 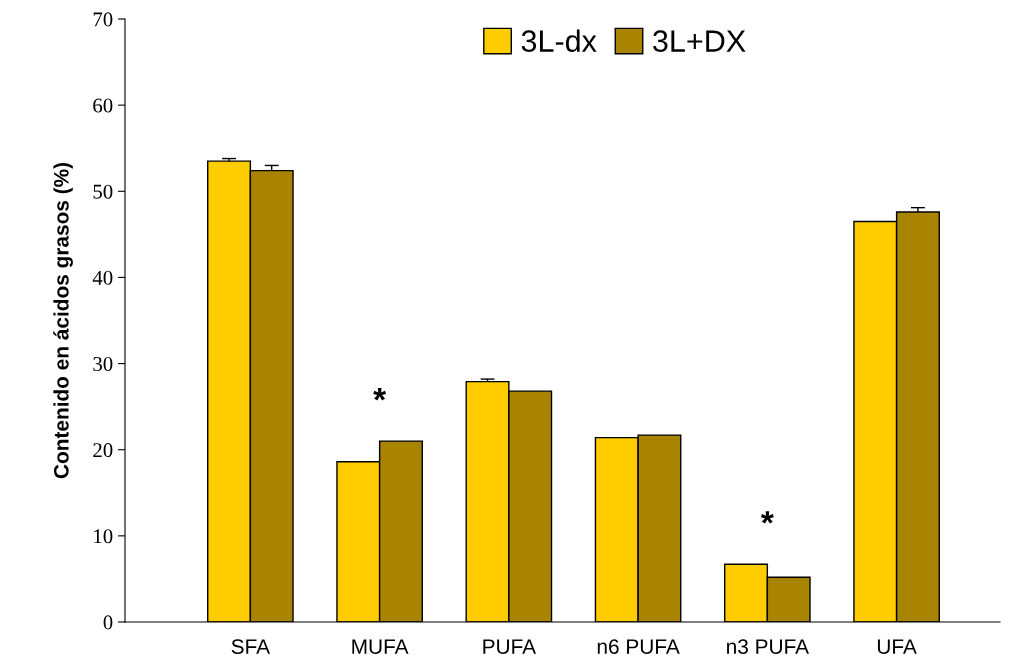 I want to click on y-axis-title: Contenido en ácidos grasos (%), so click(x=63, y=320).